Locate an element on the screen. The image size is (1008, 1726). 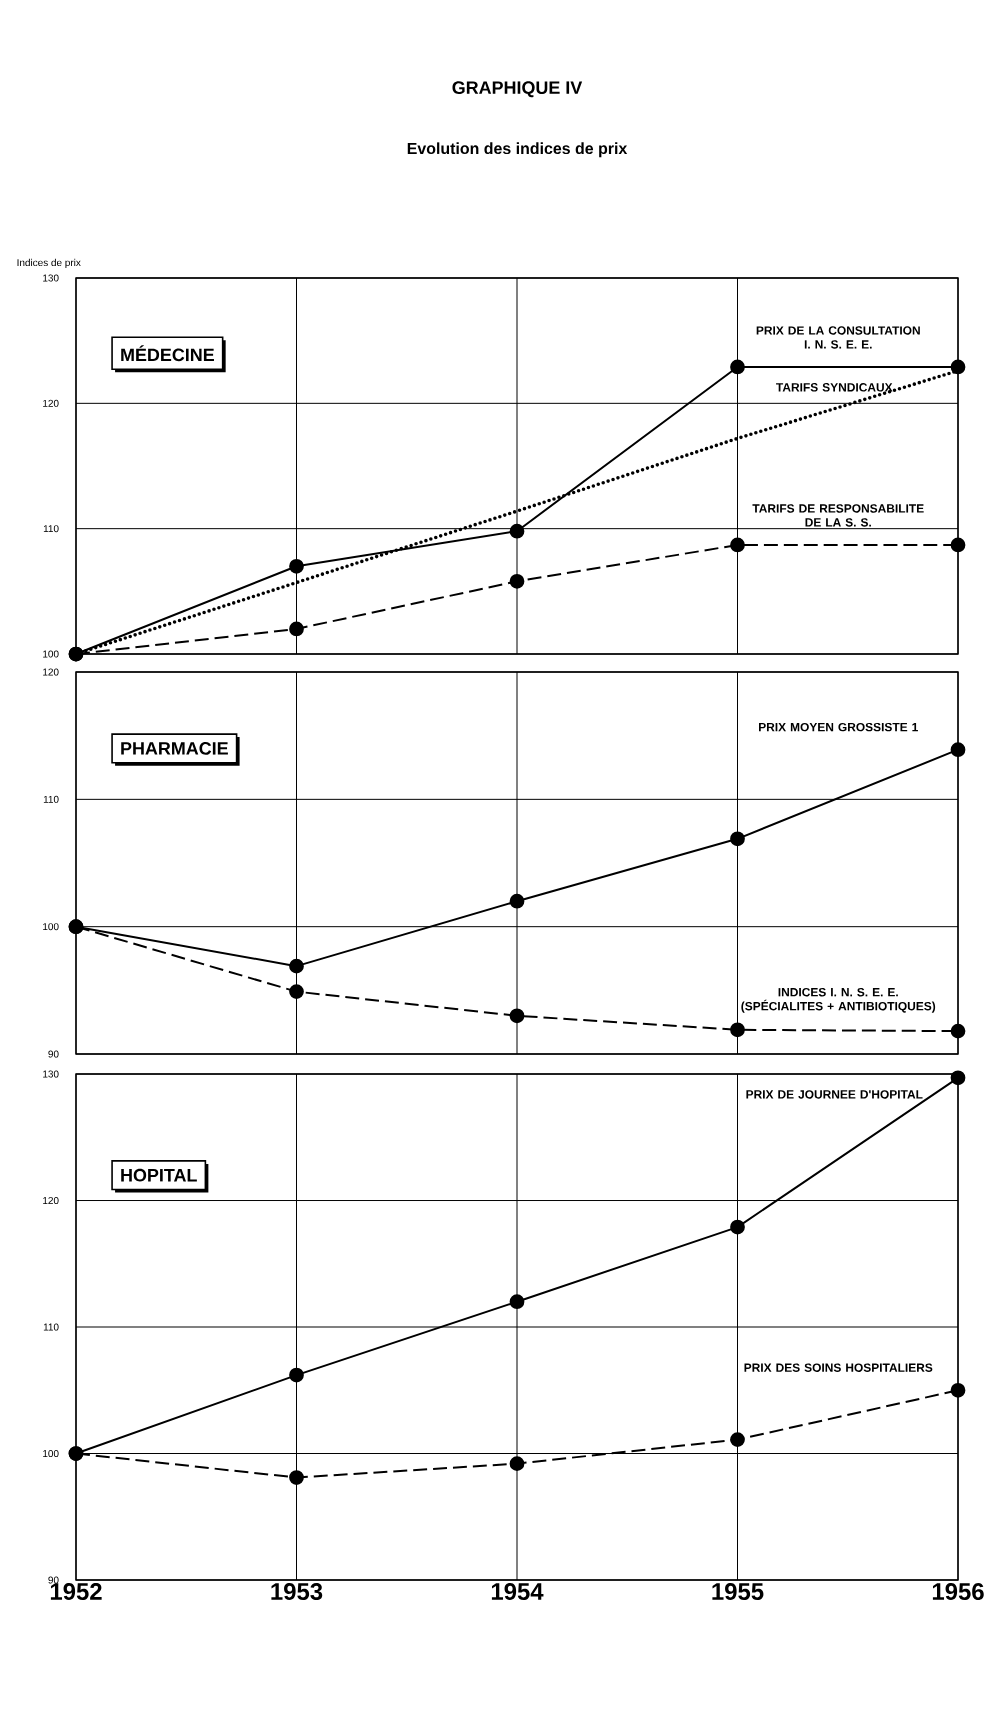
text: HOPITAL is located at coordinates (159, 1175).